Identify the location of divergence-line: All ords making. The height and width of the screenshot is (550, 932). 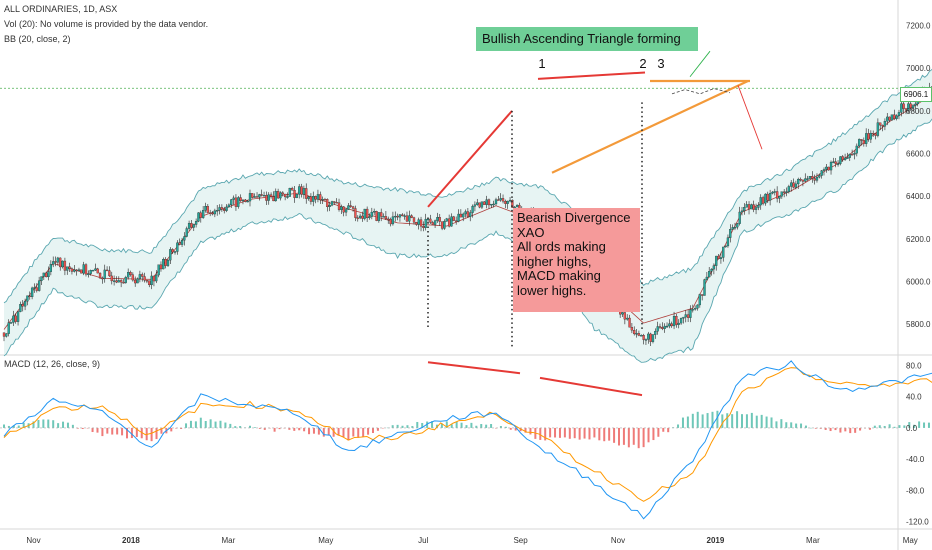
(561, 246).